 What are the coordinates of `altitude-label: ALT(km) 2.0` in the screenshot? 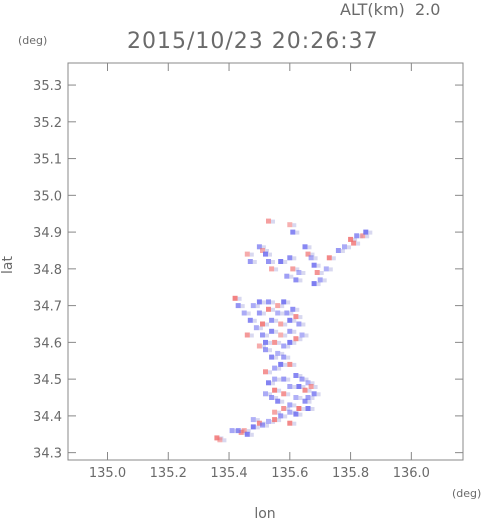 It's located at (390, 9).